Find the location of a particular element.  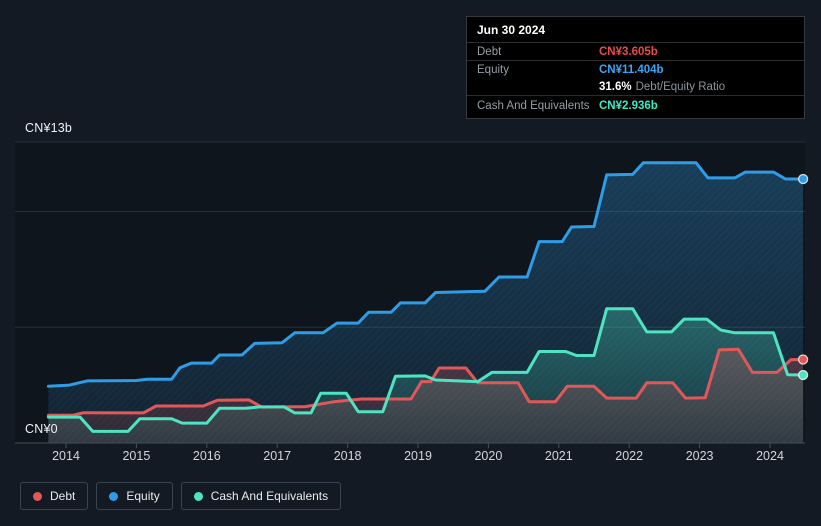

legend-item-cash: Cash And Equivalents is located at coordinates (261, 496).